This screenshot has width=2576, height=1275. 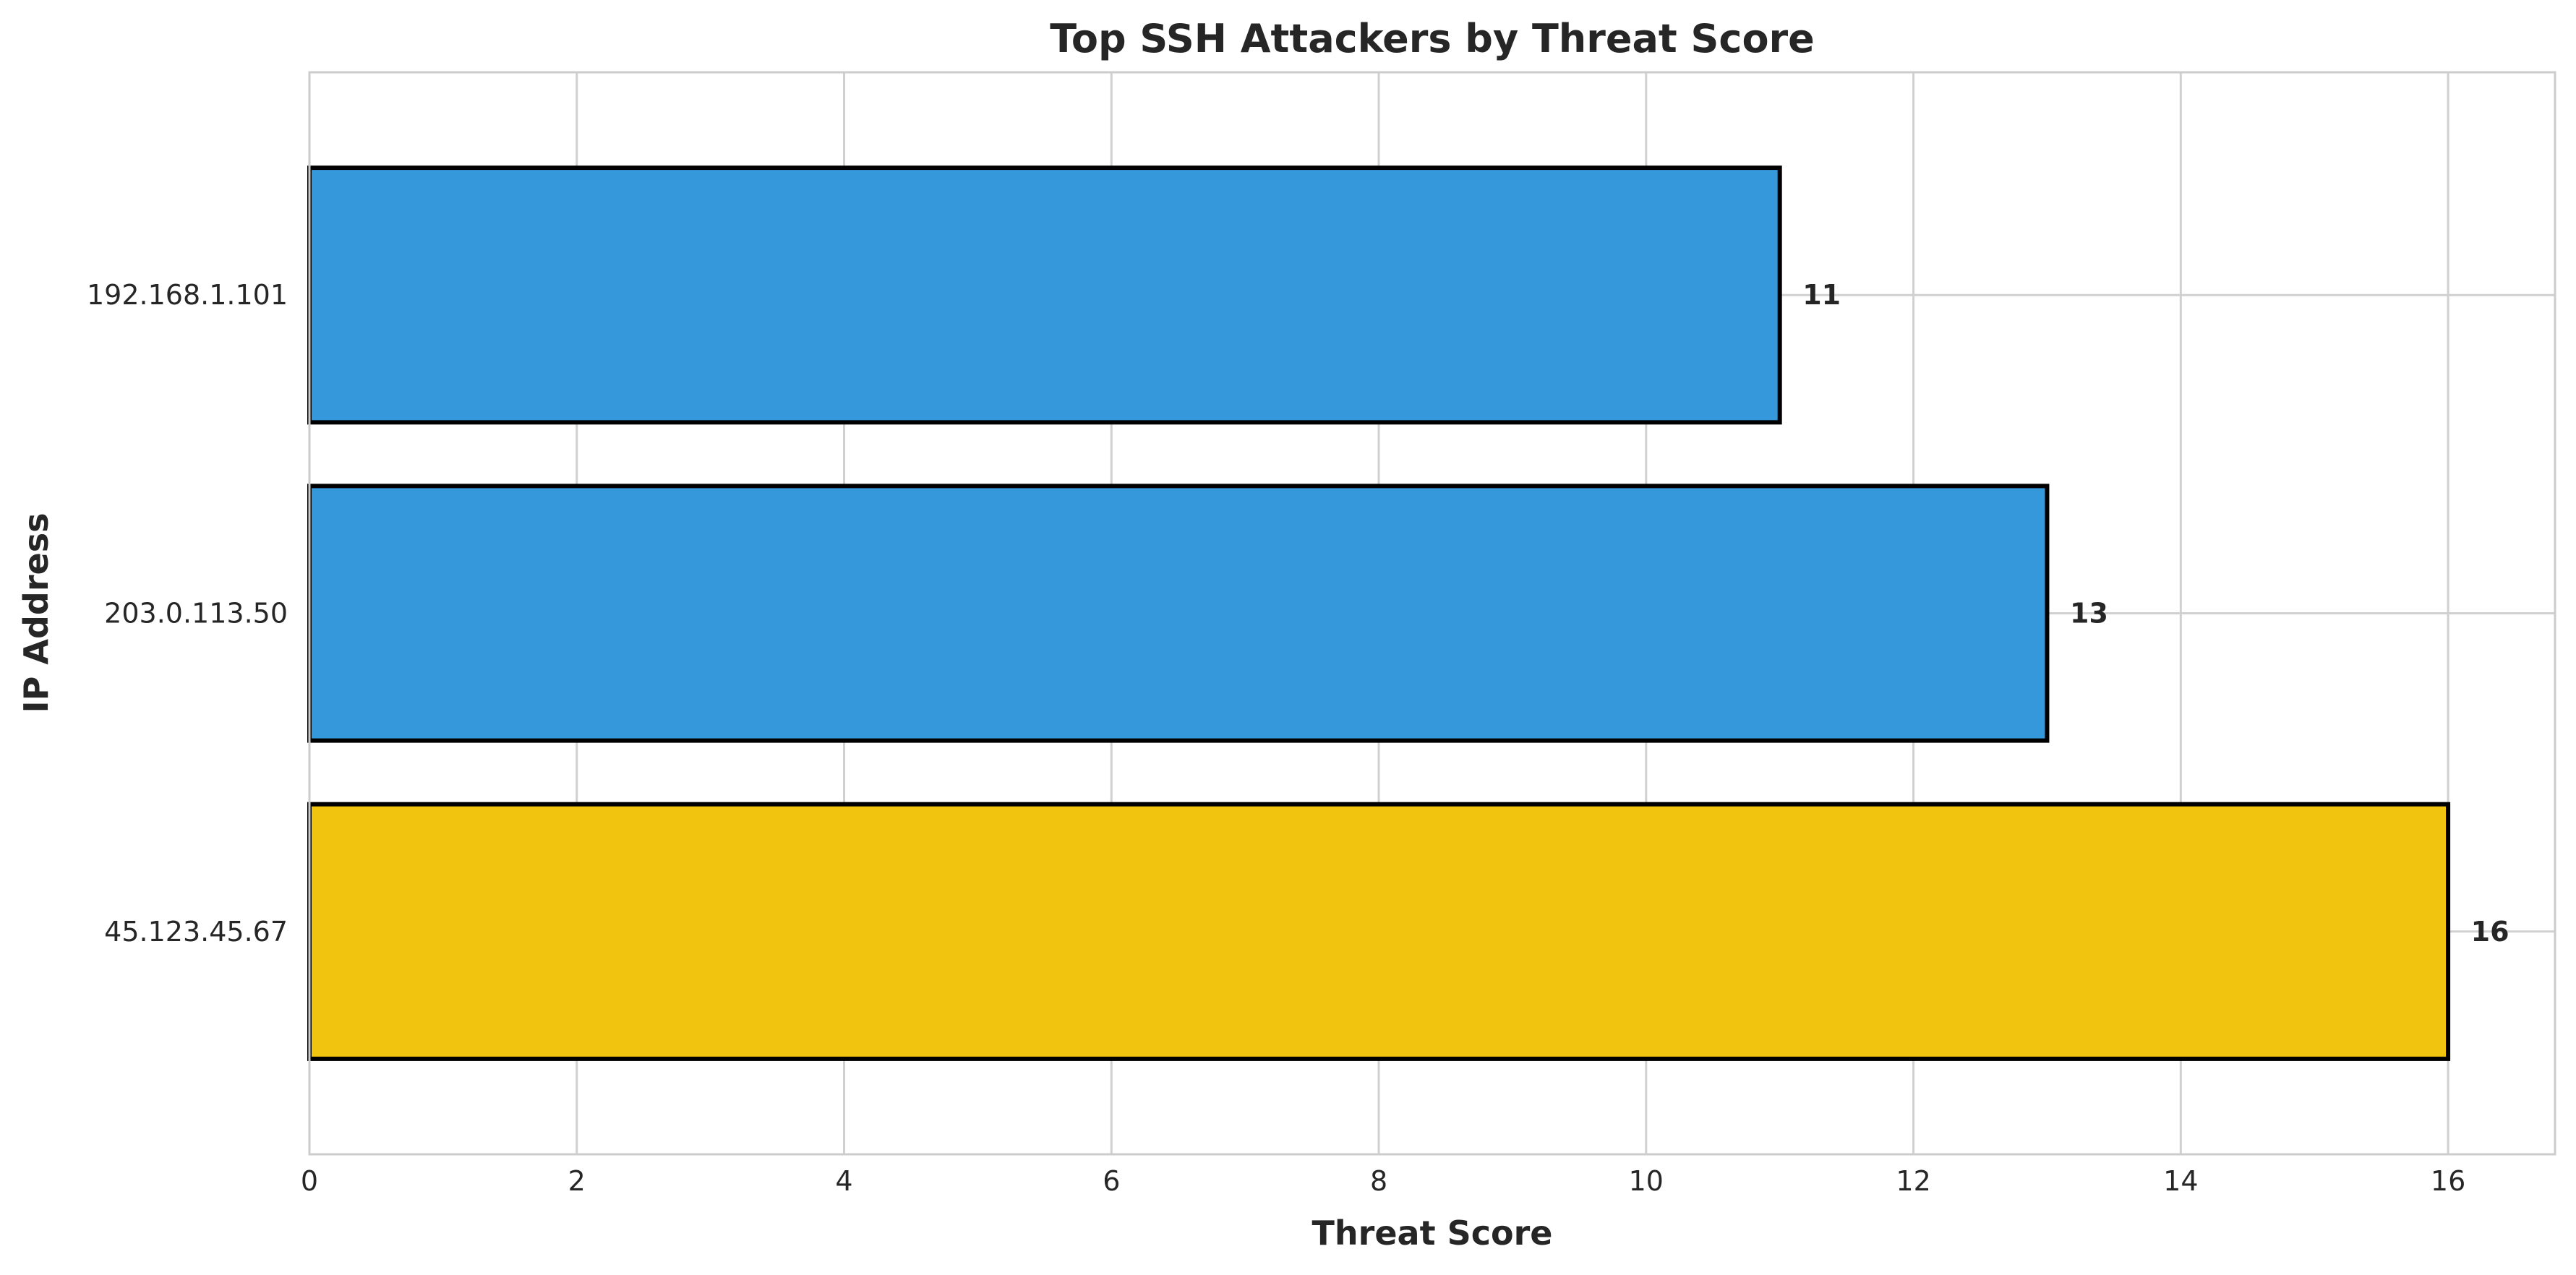 What do you see at coordinates (577, 1181) in the screenshot?
I see `x-tick-label: 2` at bounding box center [577, 1181].